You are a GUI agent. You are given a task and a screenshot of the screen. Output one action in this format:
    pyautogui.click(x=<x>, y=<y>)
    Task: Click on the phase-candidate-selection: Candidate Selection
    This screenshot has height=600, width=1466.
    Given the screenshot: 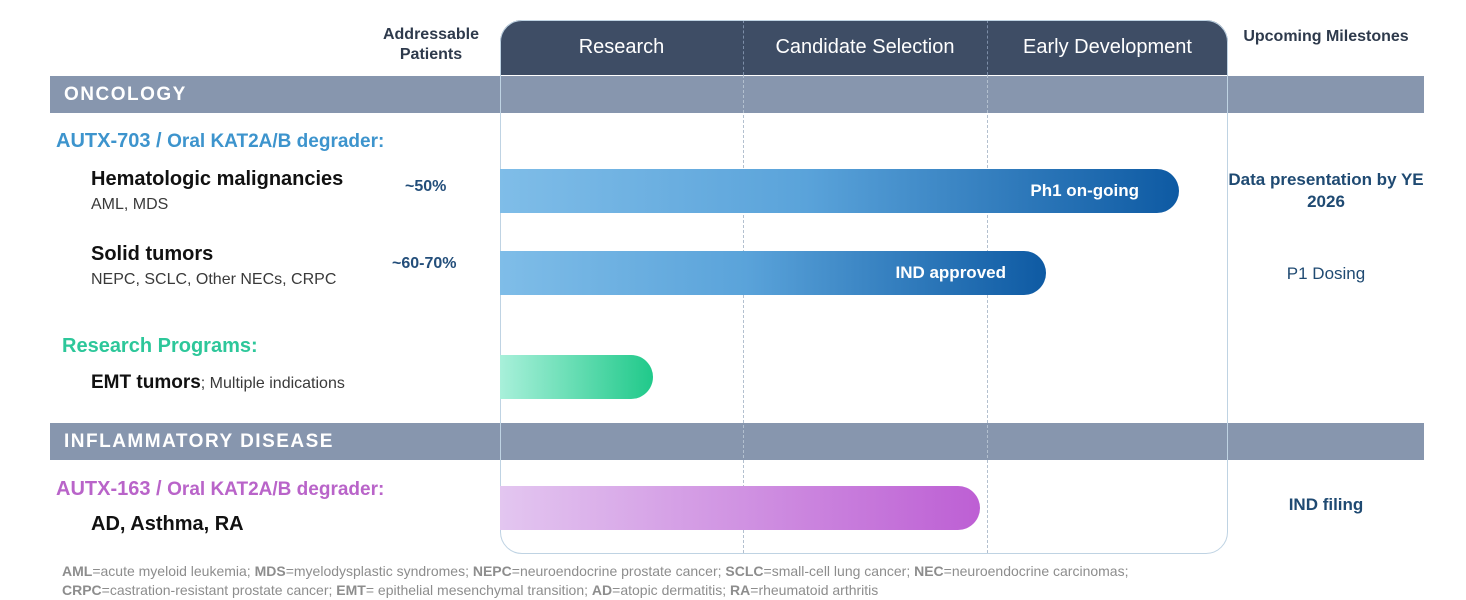 What is the action you would take?
    pyautogui.click(x=865, y=47)
    